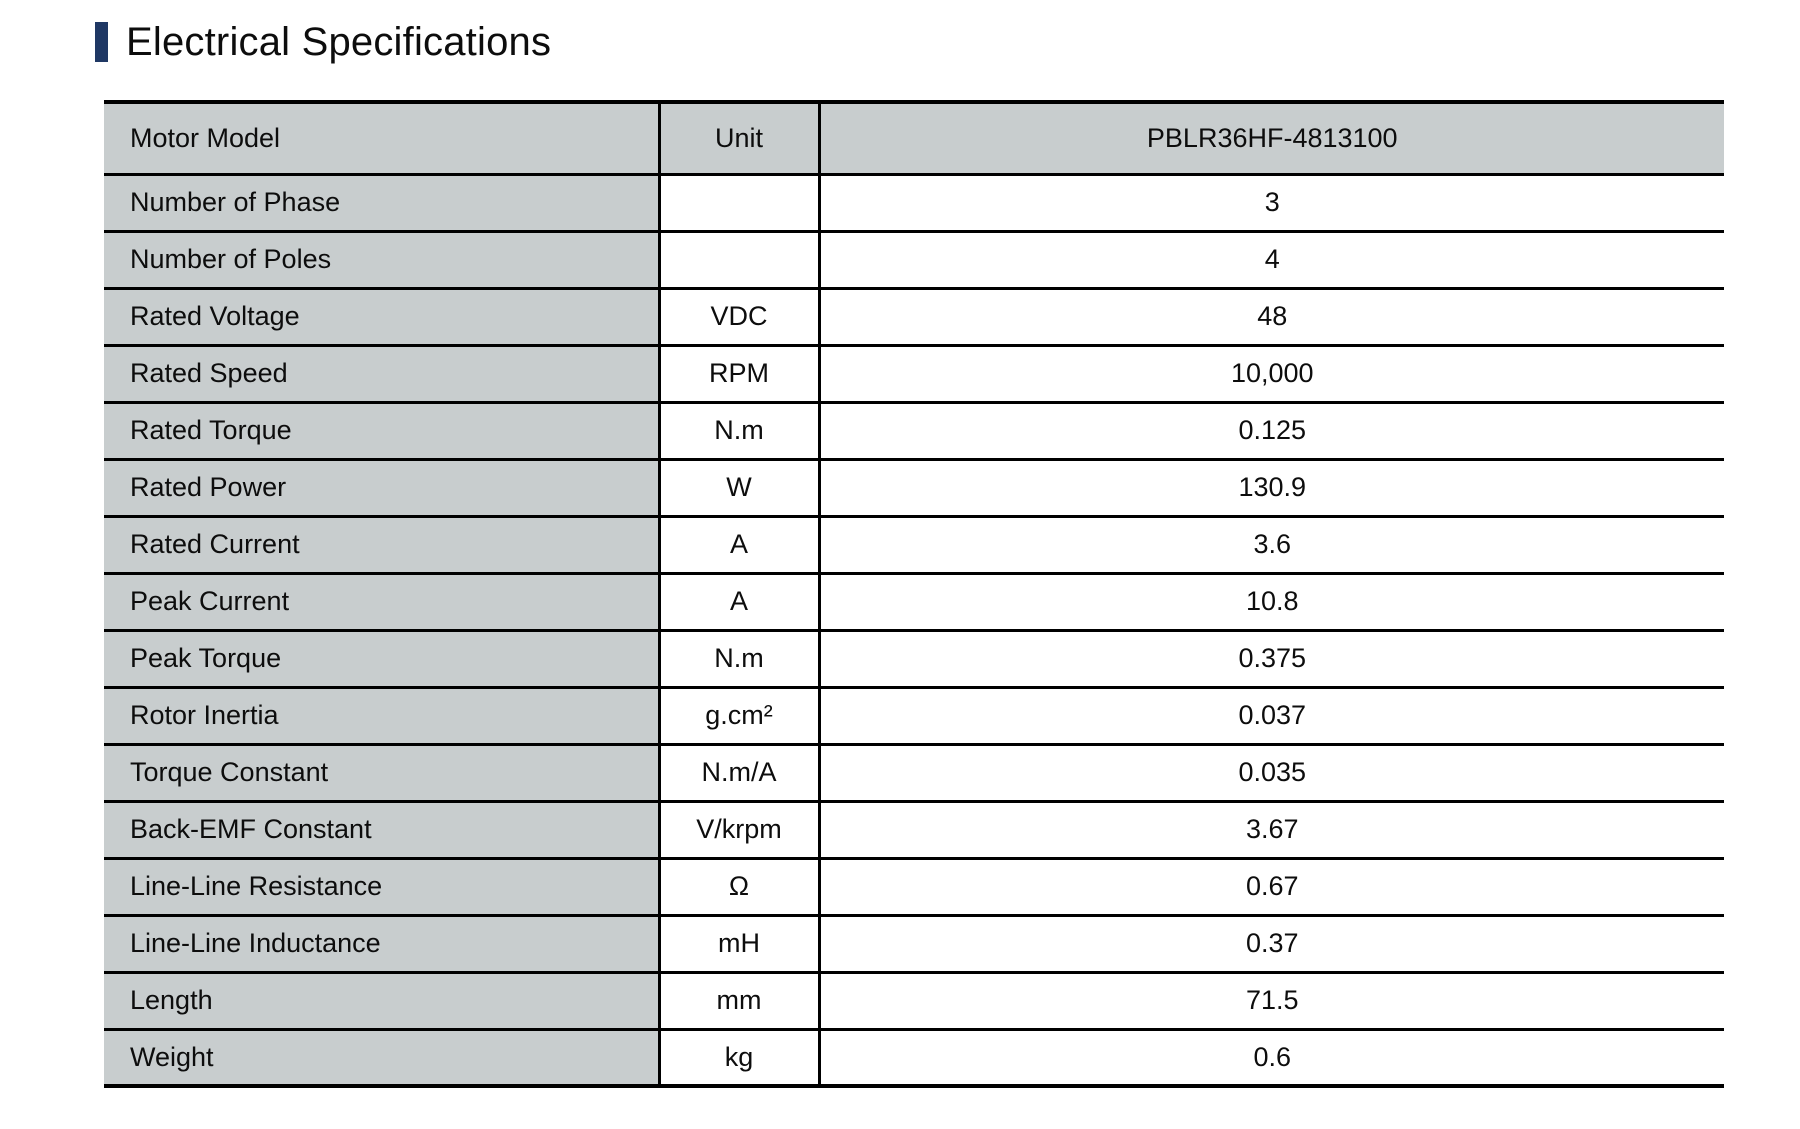 The width and height of the screenshot is (1800, 1129). What do you see at coordinates (382, 715) in the screenshot?
I see `row-parameter-name: Rotor Inertia` at bounding box center [382, 715].